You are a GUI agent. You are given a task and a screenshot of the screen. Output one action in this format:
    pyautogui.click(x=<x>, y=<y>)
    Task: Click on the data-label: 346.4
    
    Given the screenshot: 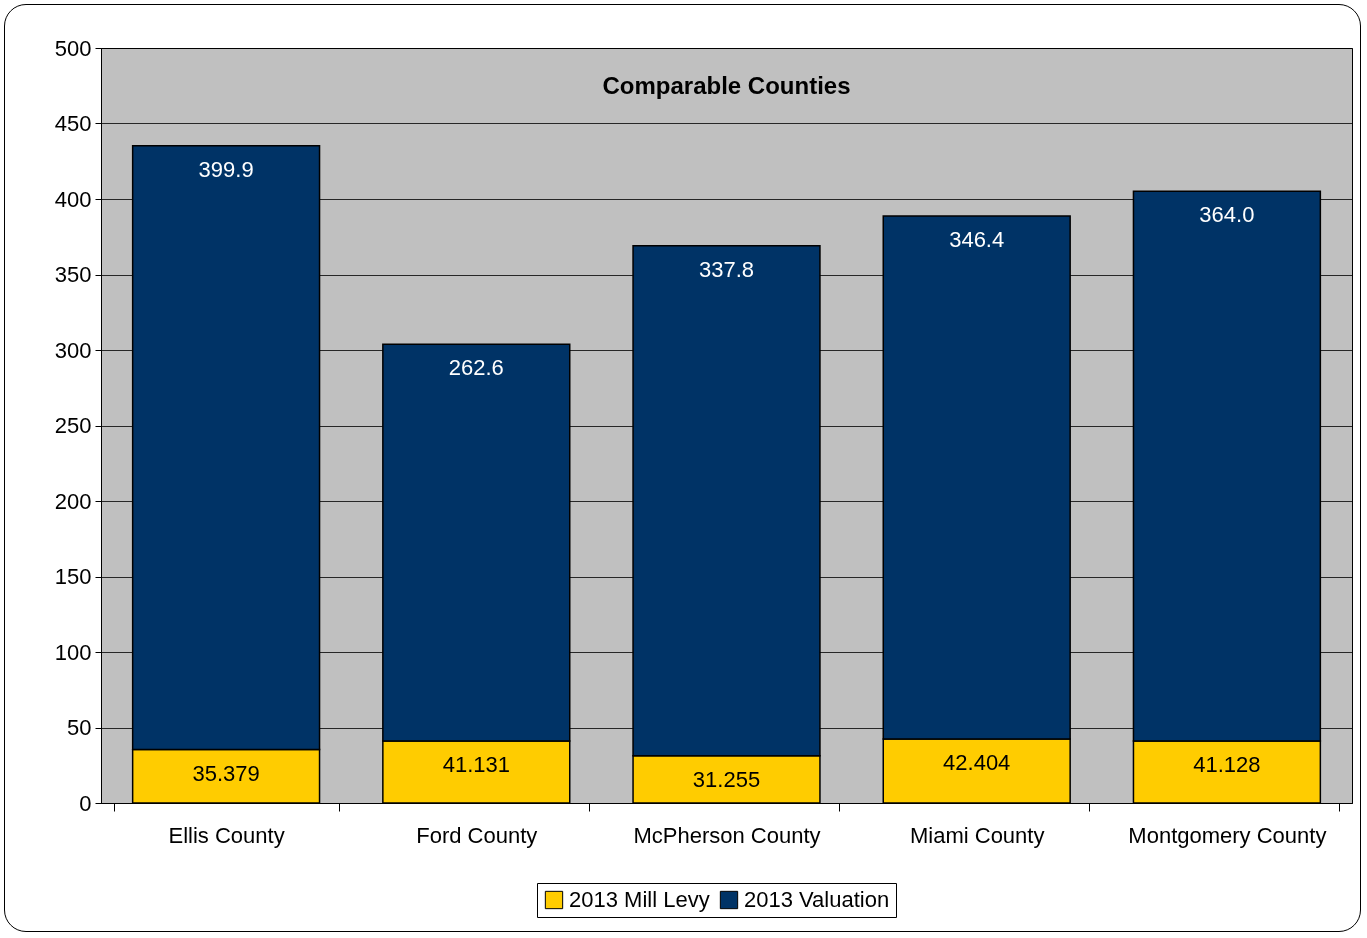 What is the action you would take?
    pyautogui.click(x=977, y=239)
    